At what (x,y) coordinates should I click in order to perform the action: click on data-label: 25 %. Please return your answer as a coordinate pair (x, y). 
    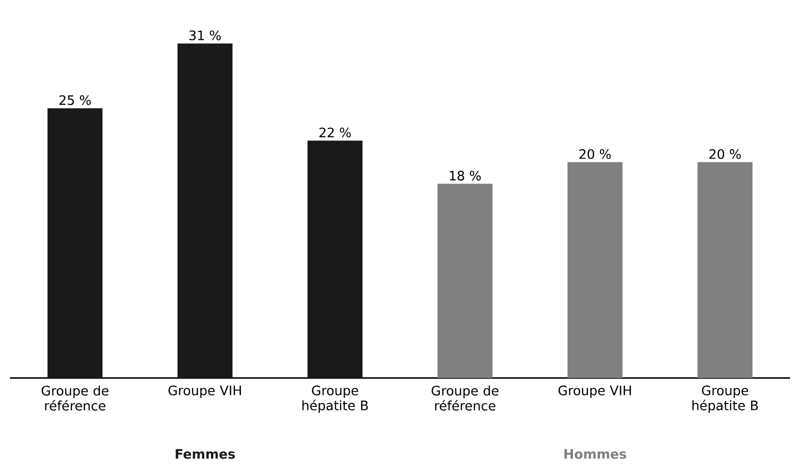
    Looking at the image, I should click on (75, 100).